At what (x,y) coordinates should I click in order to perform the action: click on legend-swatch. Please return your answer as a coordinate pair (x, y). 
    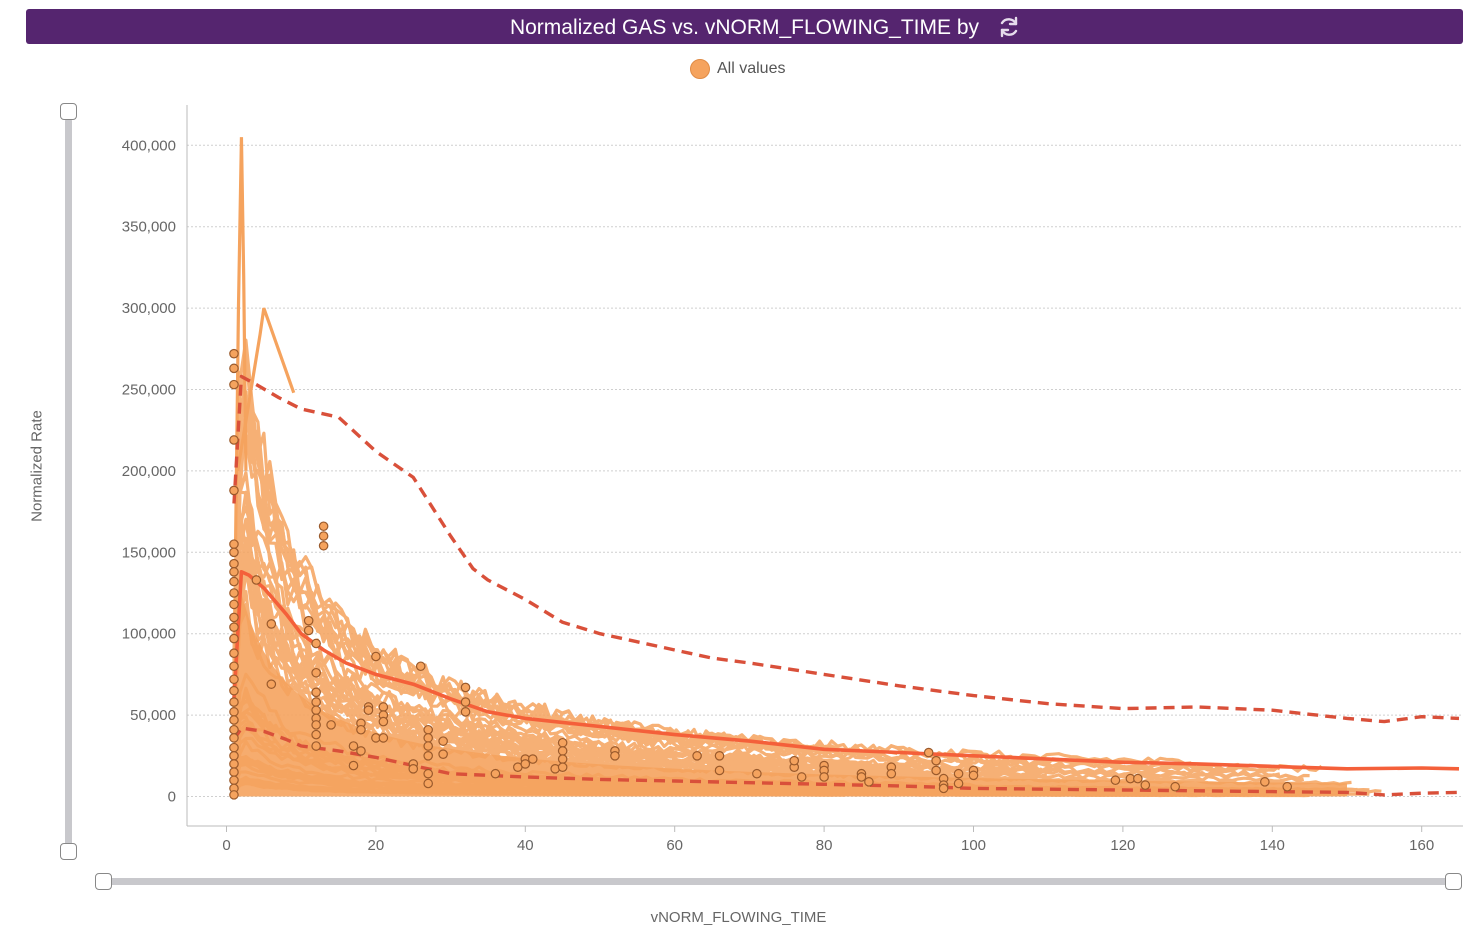
    Looking at the image, I should click on (700, 69).